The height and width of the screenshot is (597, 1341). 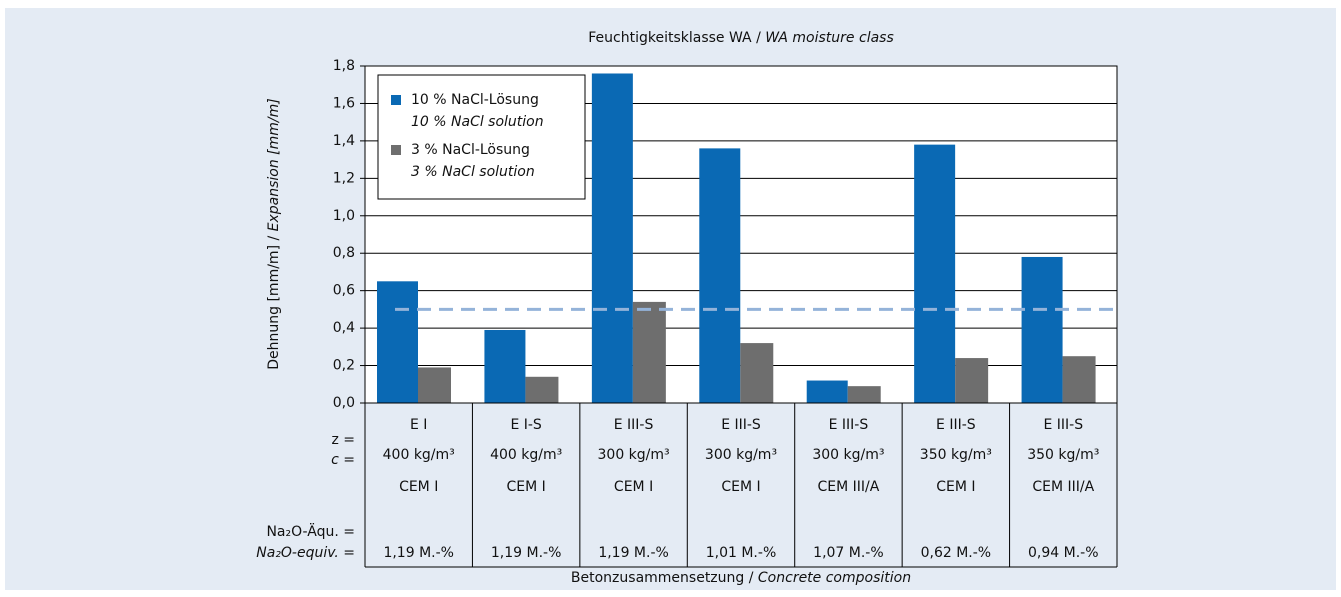 What do you see at coordinates (344, 403) in the screenshot?
I see `y-tick-label: 0,0` at bounding box center [344, 403].